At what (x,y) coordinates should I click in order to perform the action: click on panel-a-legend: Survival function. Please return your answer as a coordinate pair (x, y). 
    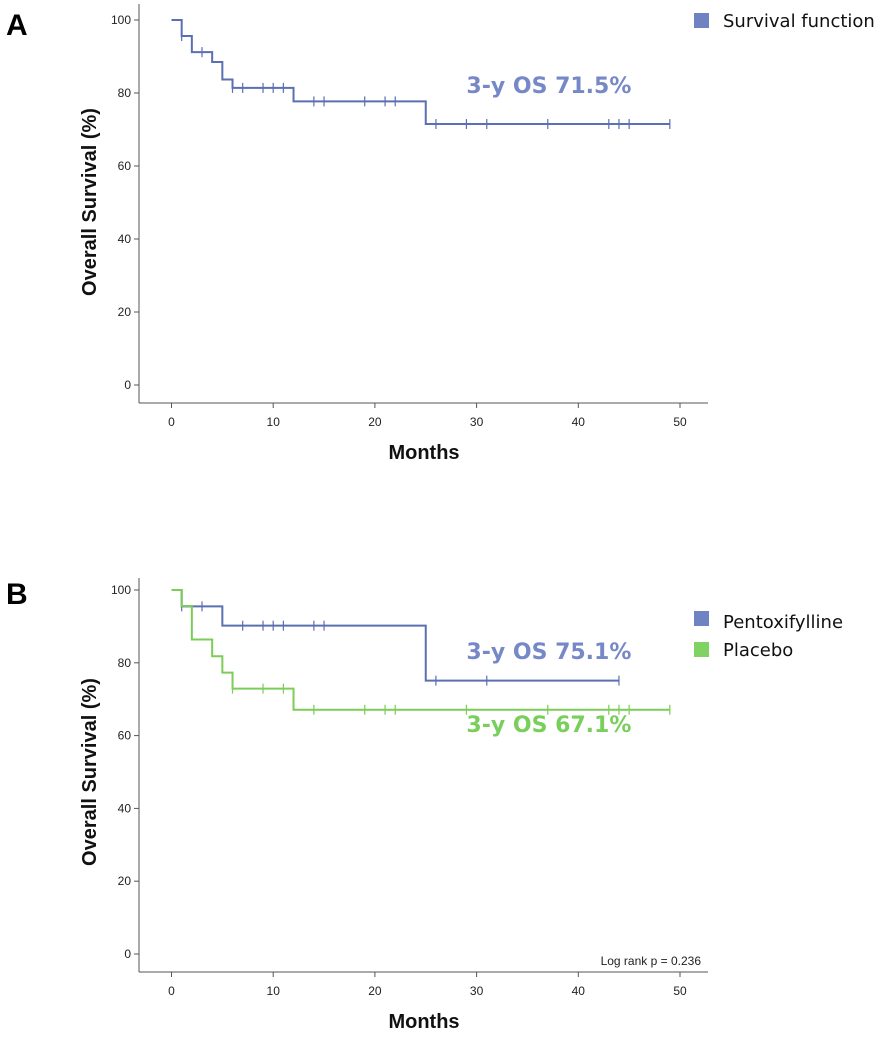
    Looking at the image, I should click on (784, 21).